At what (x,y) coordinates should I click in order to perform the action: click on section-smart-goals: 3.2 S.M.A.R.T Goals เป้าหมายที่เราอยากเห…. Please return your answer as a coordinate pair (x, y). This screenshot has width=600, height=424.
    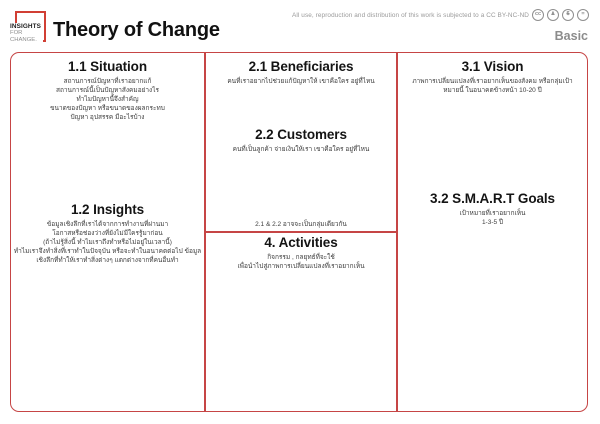
    Looking at the image, I should click on (492, 209).